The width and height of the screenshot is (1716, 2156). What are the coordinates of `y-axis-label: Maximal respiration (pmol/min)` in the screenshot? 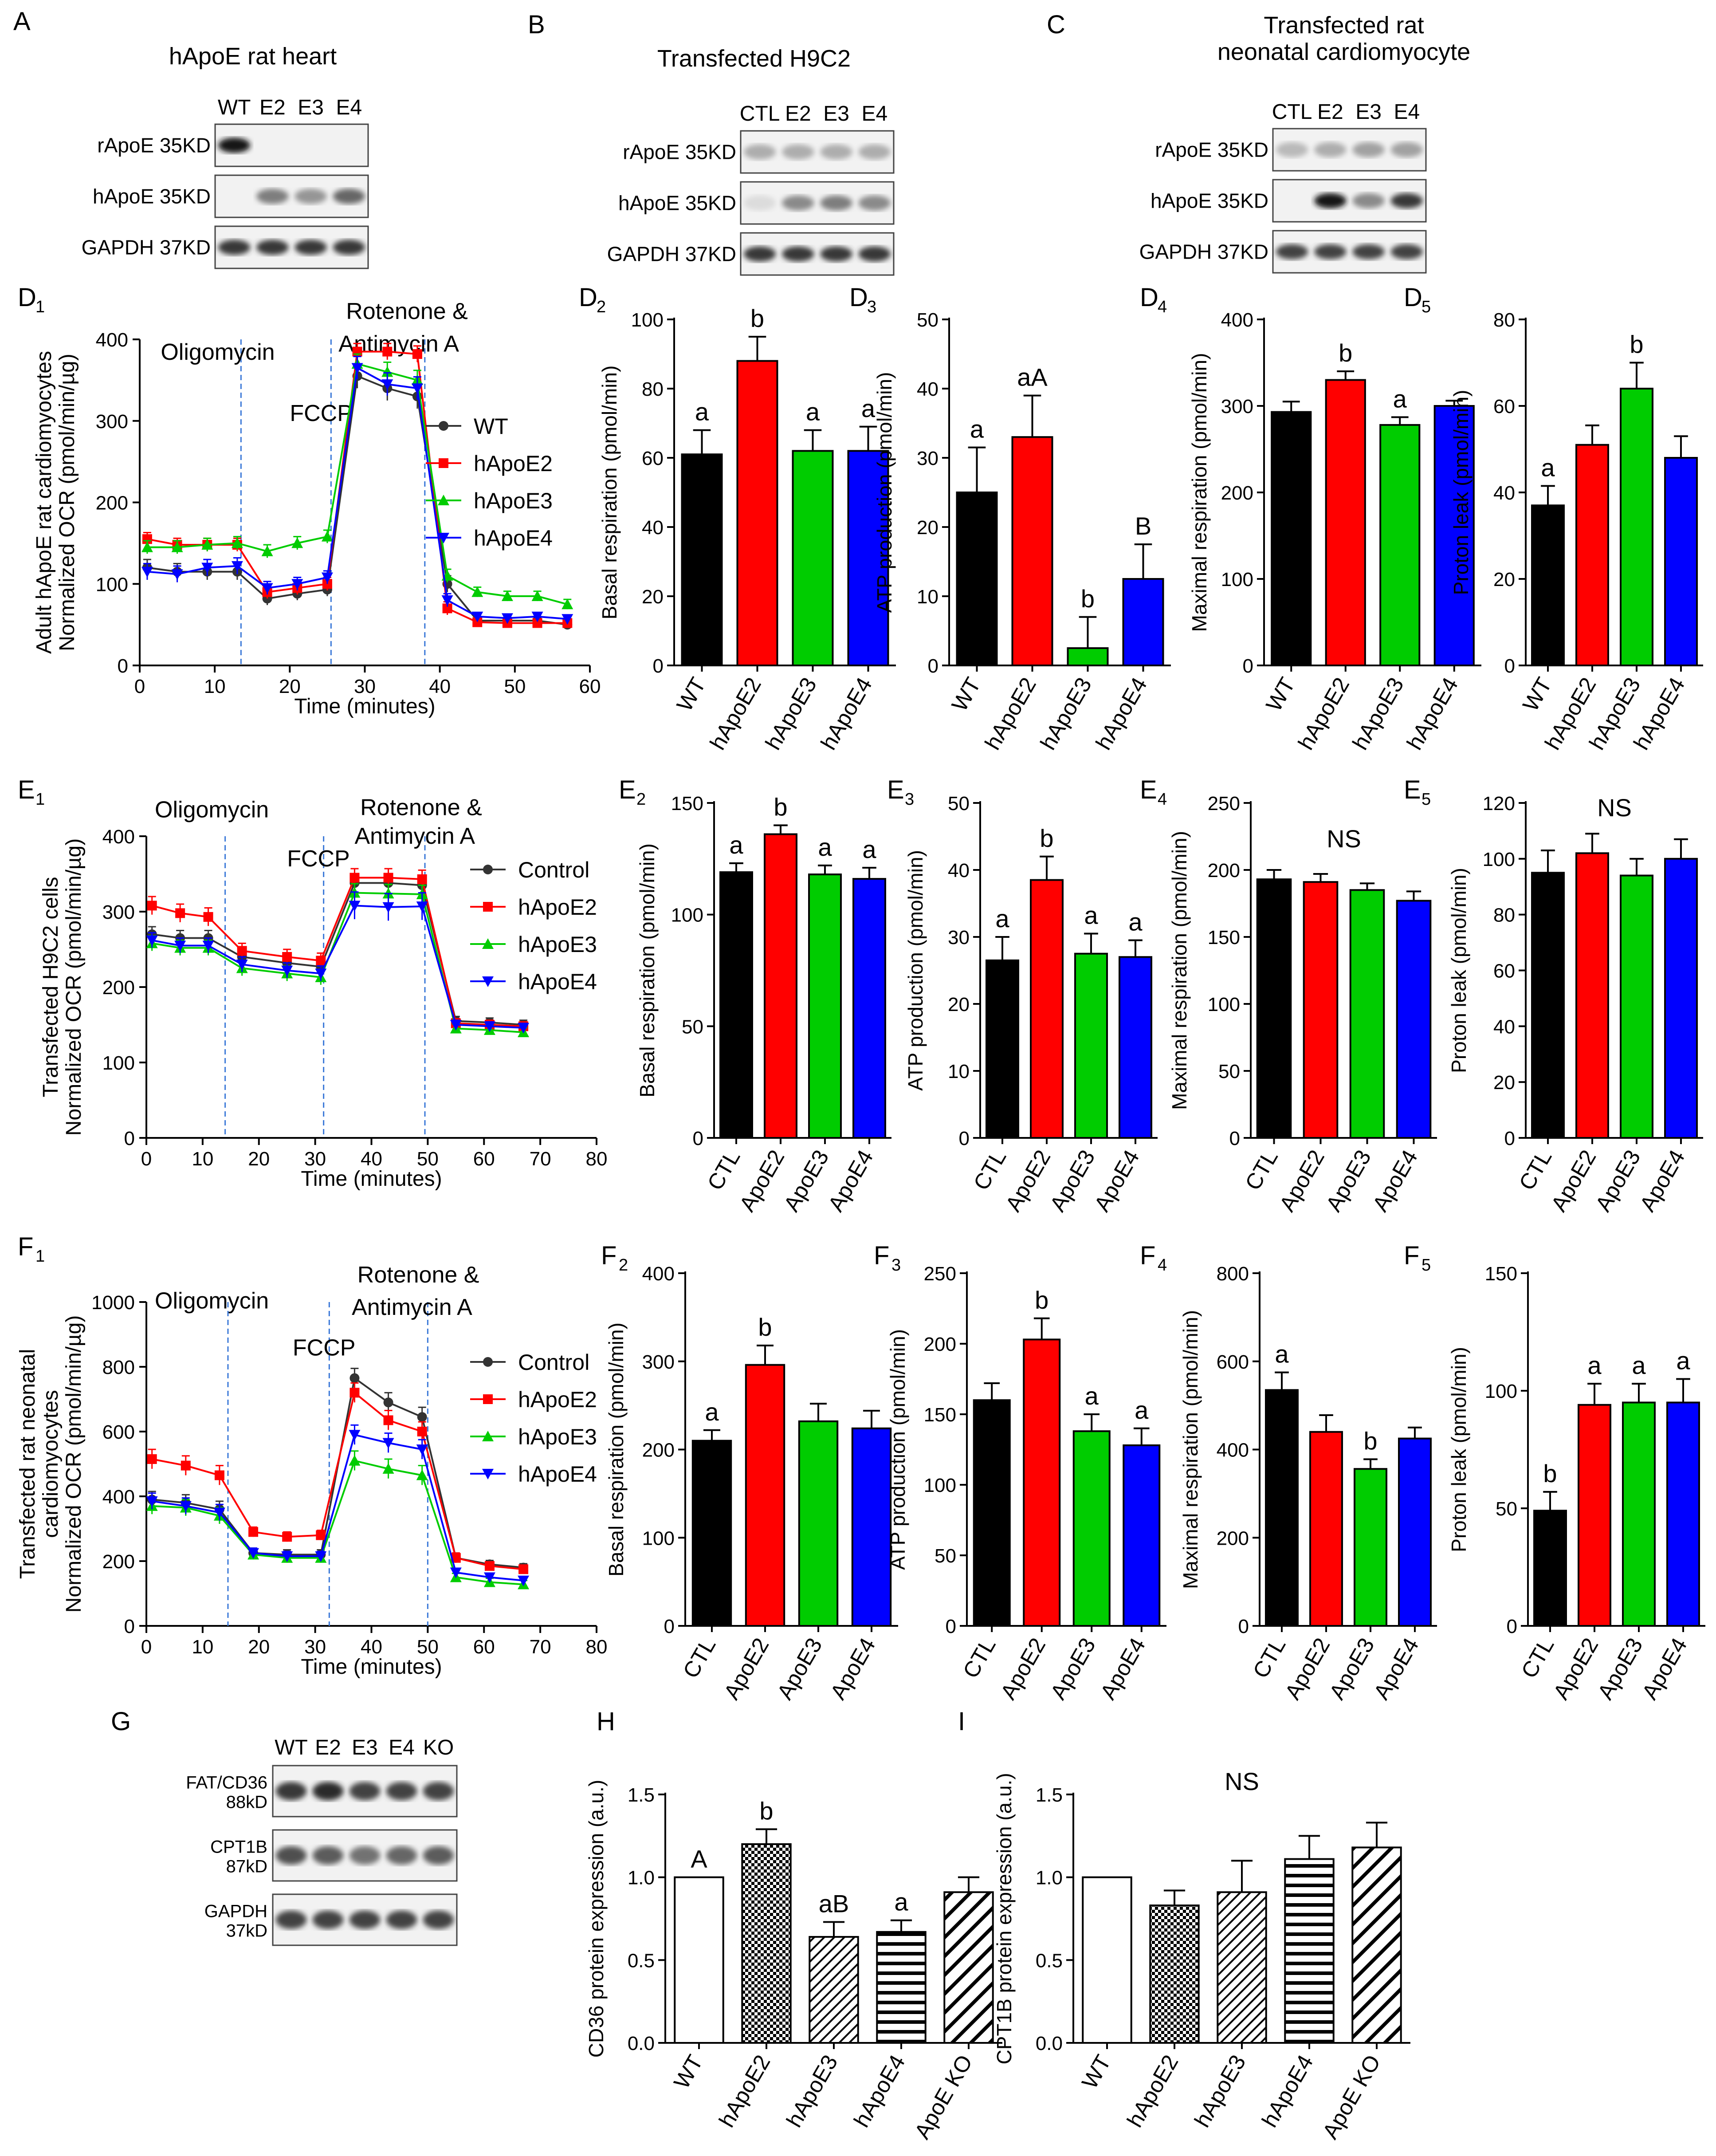 It's located at (1200, 493).